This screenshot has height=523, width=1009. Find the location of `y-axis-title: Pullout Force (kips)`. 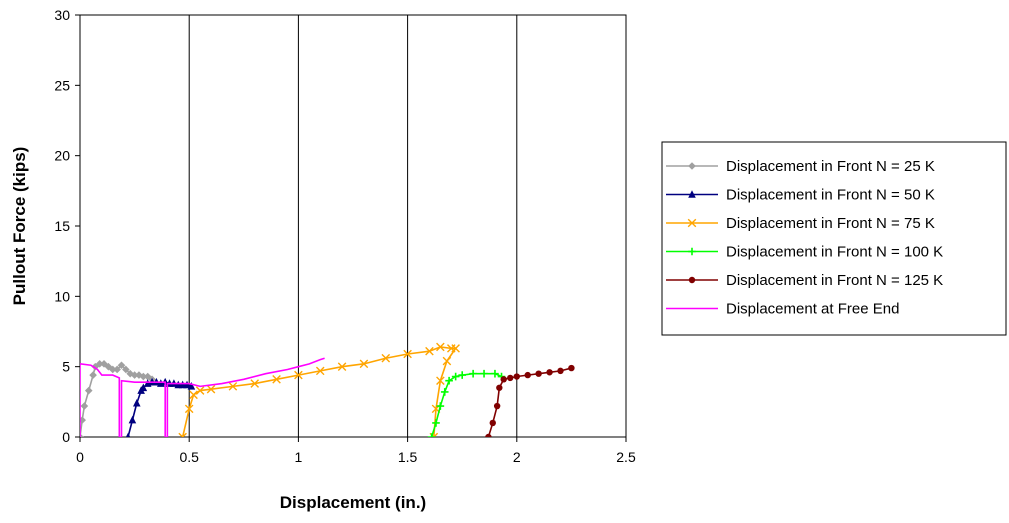

y-axis-title: Pullout Force (kips) is located at coordinates (19, 226).